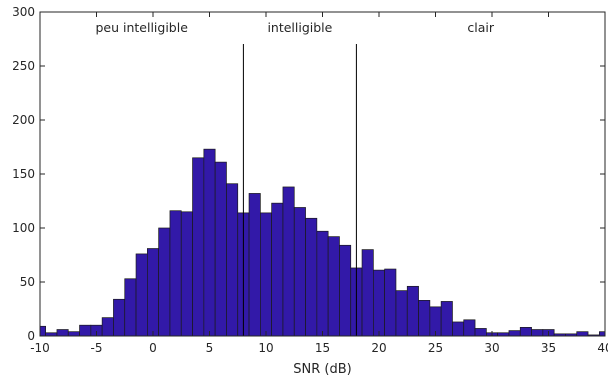  I want to click on y-tick-label: 0, so click(31, 336).